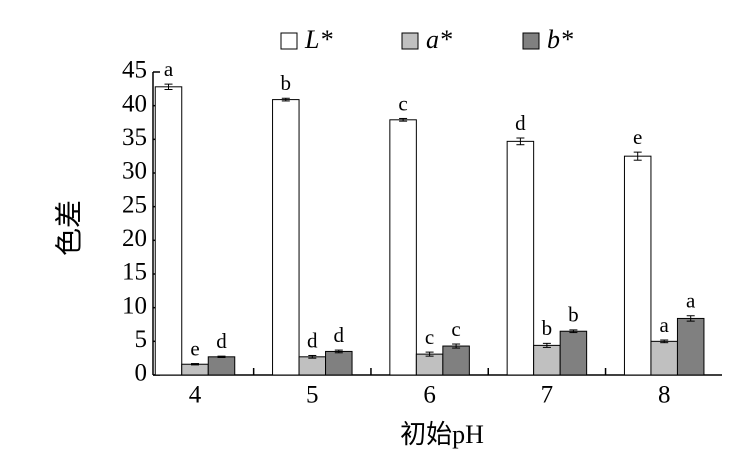  Describe the element at coordinates (69, 228) in the screenshot. I see `y-axis-label: 色差` at that location.